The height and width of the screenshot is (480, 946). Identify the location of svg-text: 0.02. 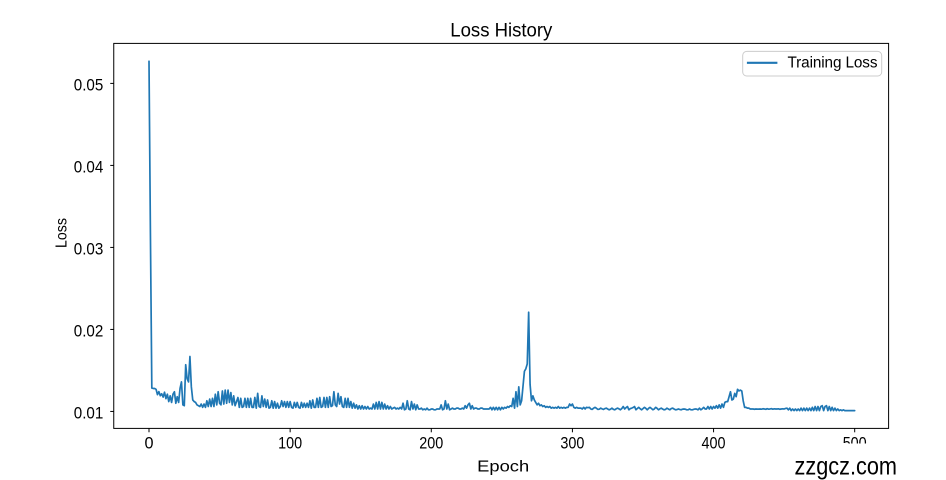
(89, 331).